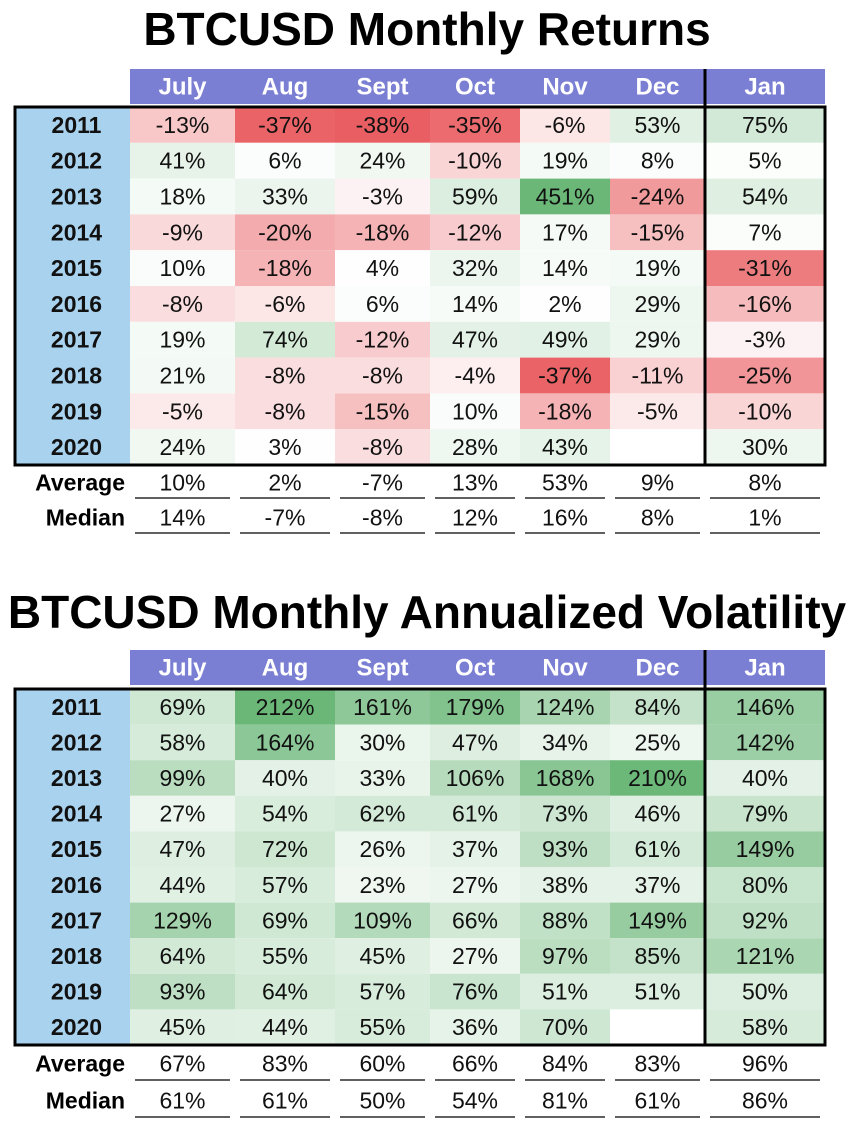 This screenshot has width=854, height=1131. I want to click on cell-value: 7%, so click(764, 232).